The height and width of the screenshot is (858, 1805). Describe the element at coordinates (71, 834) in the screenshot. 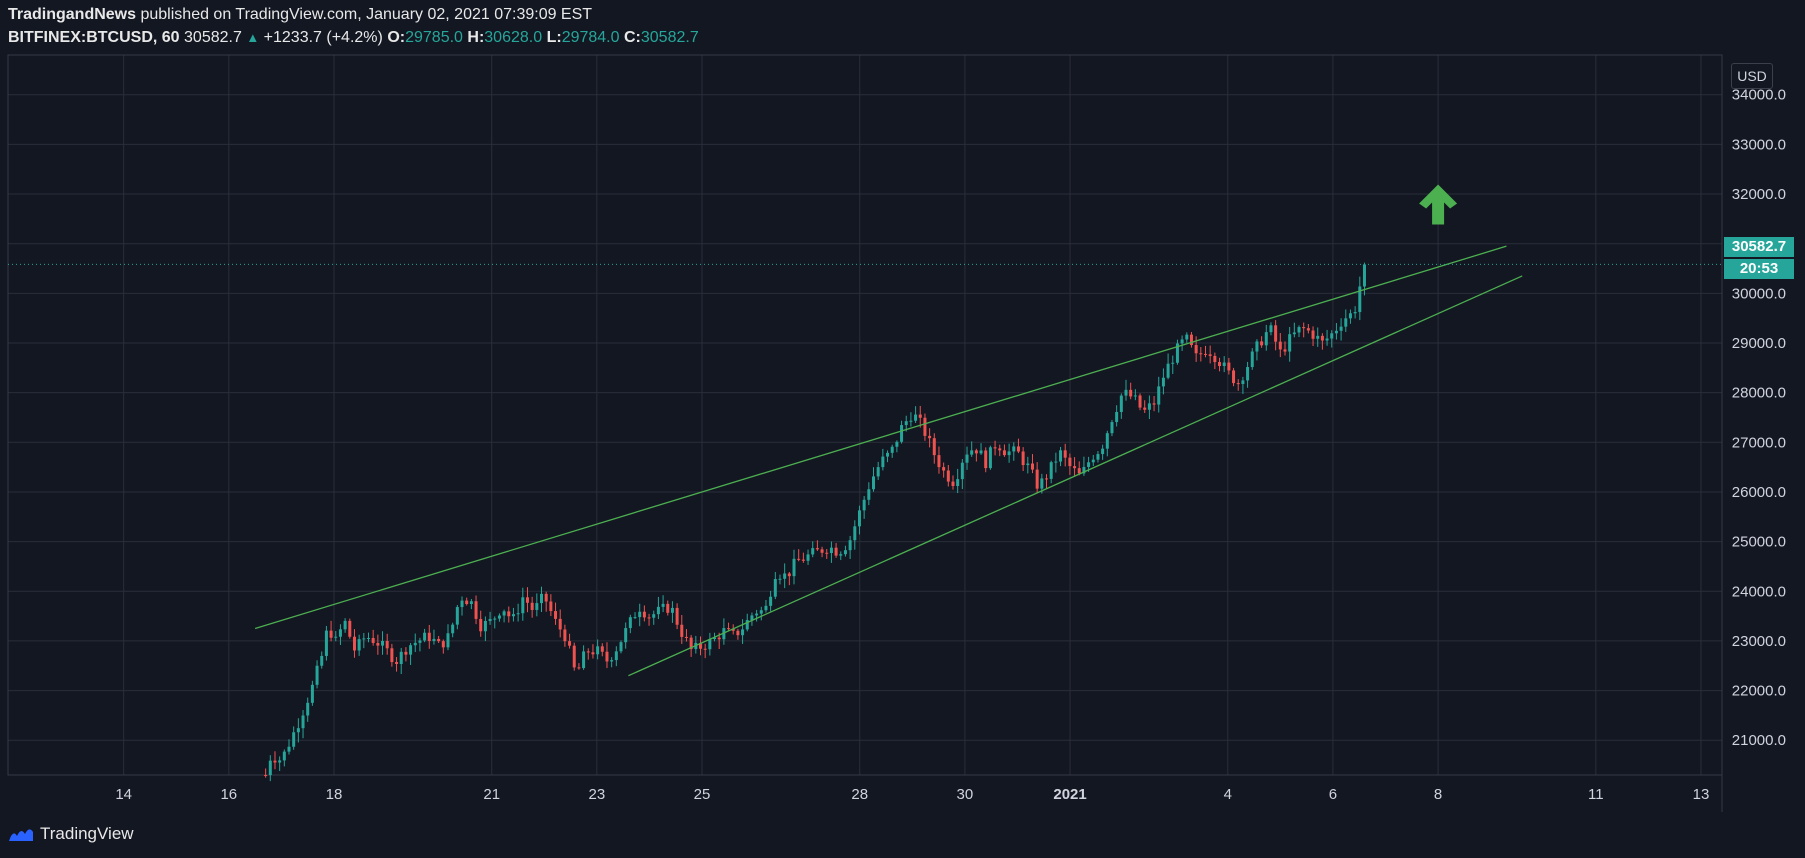

I see `footer-brand: TradingView` at that location.